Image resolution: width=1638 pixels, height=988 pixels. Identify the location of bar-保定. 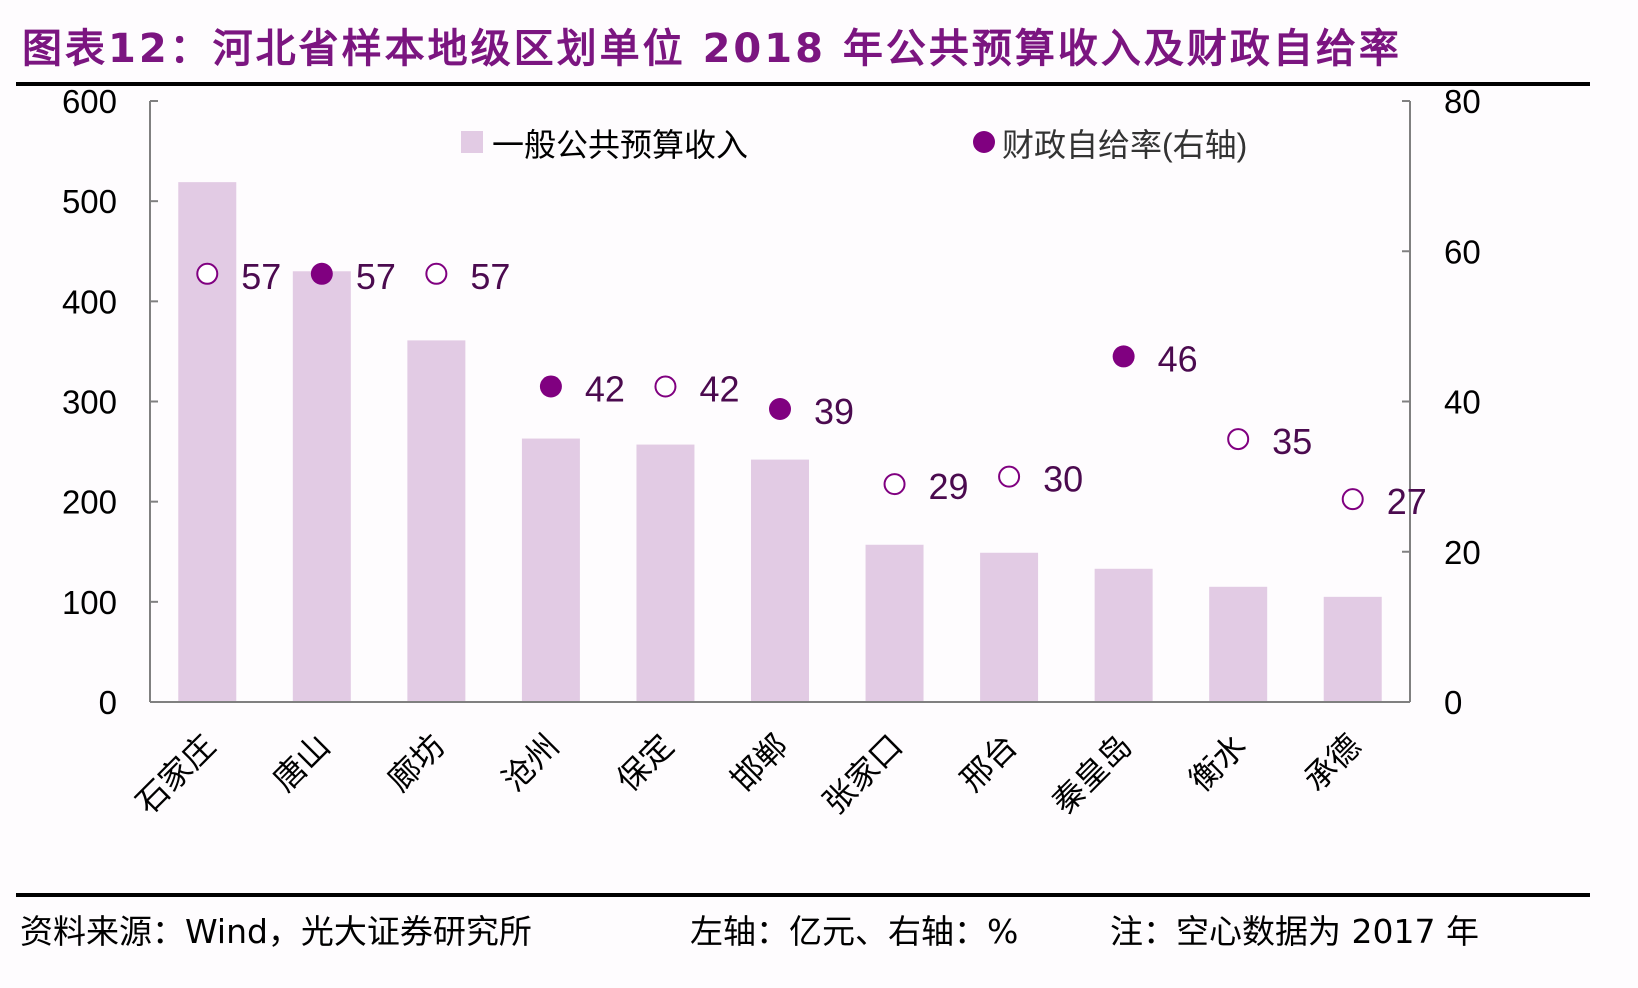
(665, 573).